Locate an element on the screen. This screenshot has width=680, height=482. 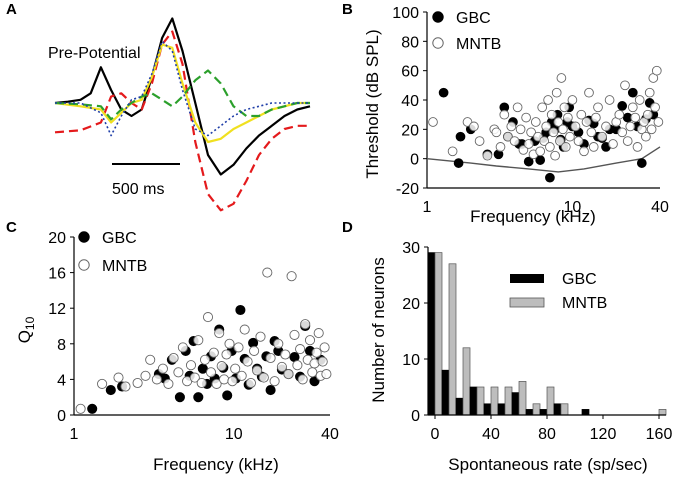
d-ytick-label: 0 is located at coordinates (415, 416).